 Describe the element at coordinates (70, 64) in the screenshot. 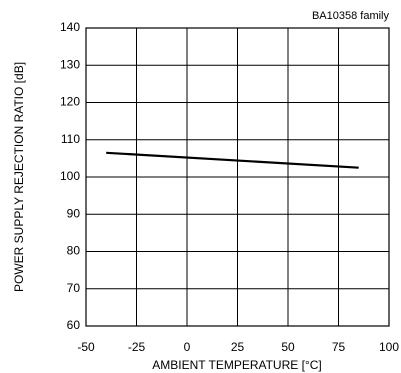

I see `y-tick-label: 130` at that location.